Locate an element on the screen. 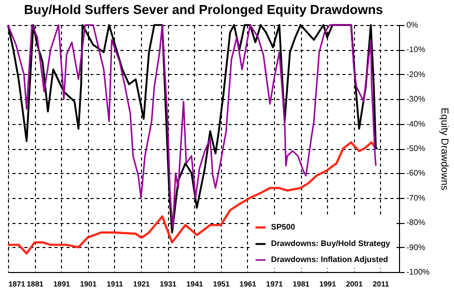 This screenshot has height=292, width=454. legend-label: Drawdowns: Inflation Adjusted is located at coordinates (329, 259).